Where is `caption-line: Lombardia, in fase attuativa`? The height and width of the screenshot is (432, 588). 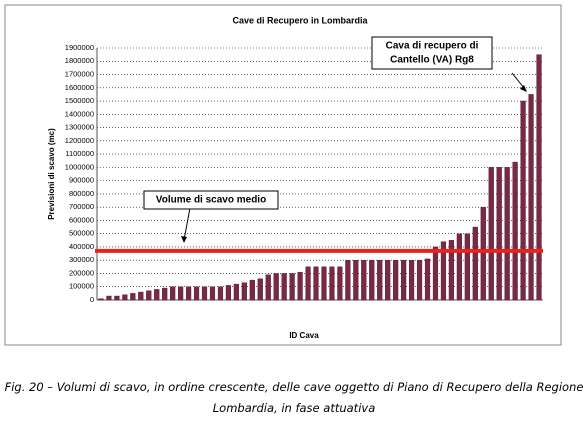 caption-line: Lombardia, in fase attuativa is located at coordinates (294, 408).